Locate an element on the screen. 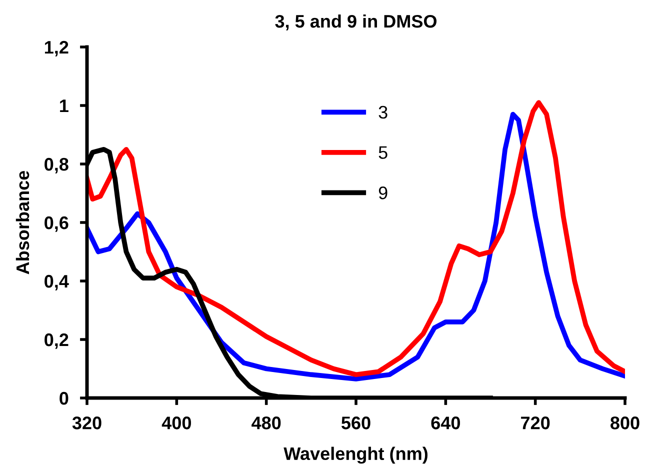 This screenshot has height=475, width=646. y-tick-label: 0,4 is located at coordinates (56, 282).